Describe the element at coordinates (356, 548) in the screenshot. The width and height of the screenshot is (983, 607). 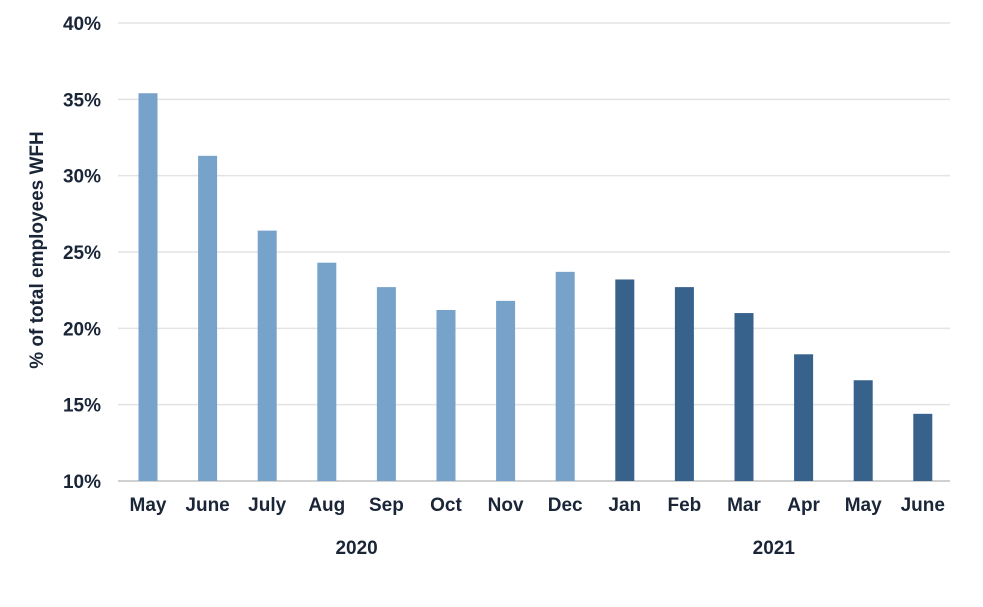
I see `year-group-label: 2020` at that location.